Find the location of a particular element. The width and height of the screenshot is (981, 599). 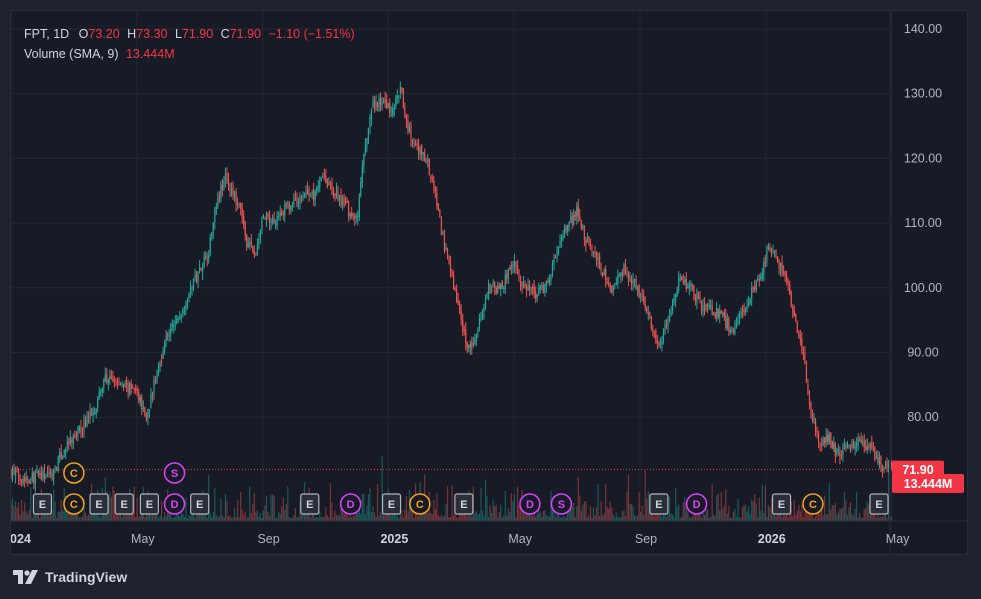

time-axis: 2024 May Sep 2025 May Sep 2026 May is located at coordinates (460, 539).